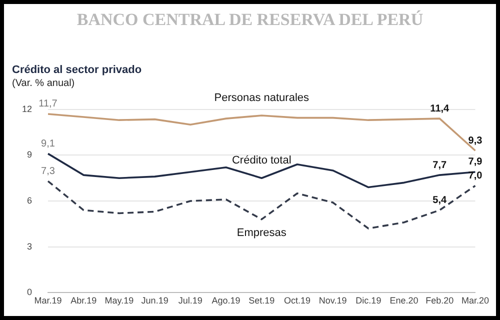  Describe the element at coordinates (48, 300) in the screenshot. I see `x-tick-label: Mar.19` at that location.